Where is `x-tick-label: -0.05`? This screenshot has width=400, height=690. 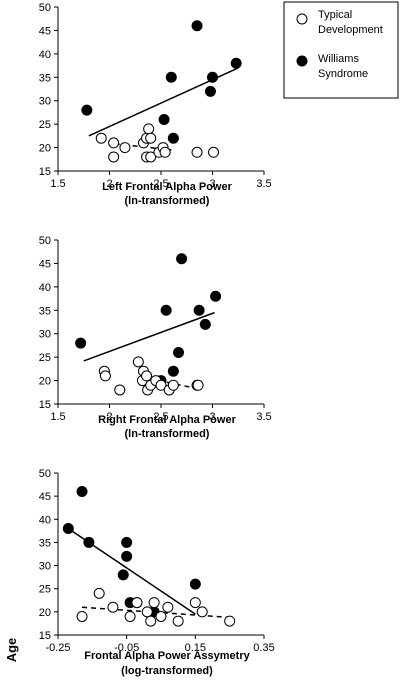
x-tick-label: -0.05 is located at coordinates (126, 648).